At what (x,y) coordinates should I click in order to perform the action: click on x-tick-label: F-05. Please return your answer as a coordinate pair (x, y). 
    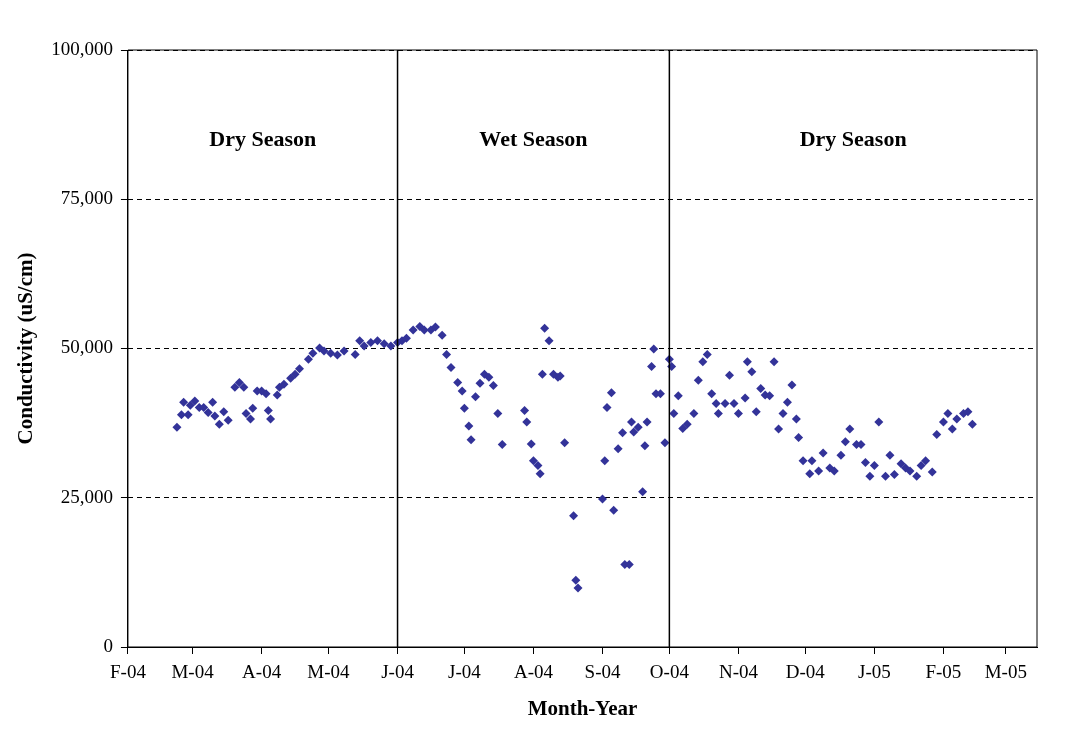
    Looking at the image, I should click on (943, 672).